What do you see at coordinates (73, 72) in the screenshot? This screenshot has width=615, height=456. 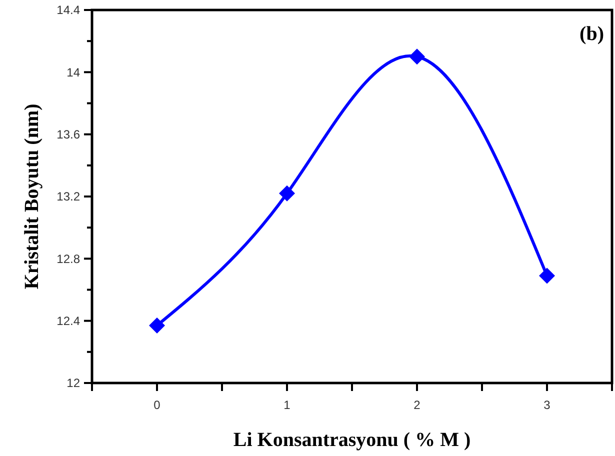 I see `y-tick-label: 14` at bounding box center [73, 72].